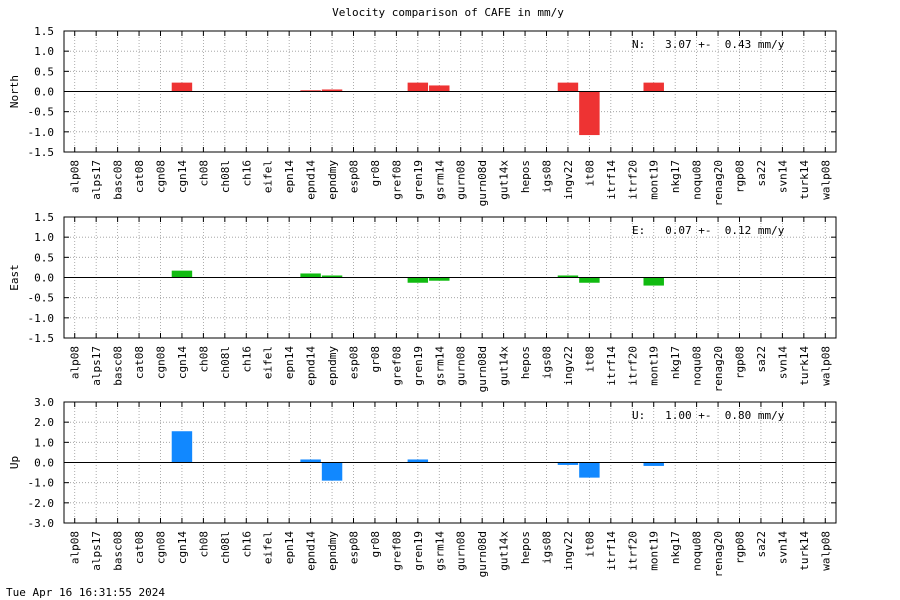 The width and height of the screenshot is (900, 600). Describe the element at coordinates (589, 113) in the screenshot. I see `north-bar-it08` at that location.